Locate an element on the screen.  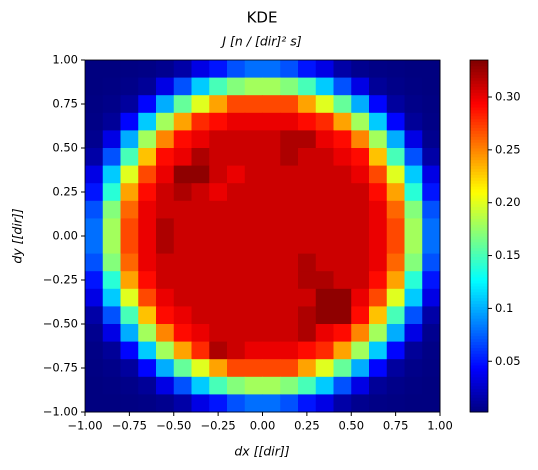
x-tick-label: −0.25 is located at coordinates (218, 426).